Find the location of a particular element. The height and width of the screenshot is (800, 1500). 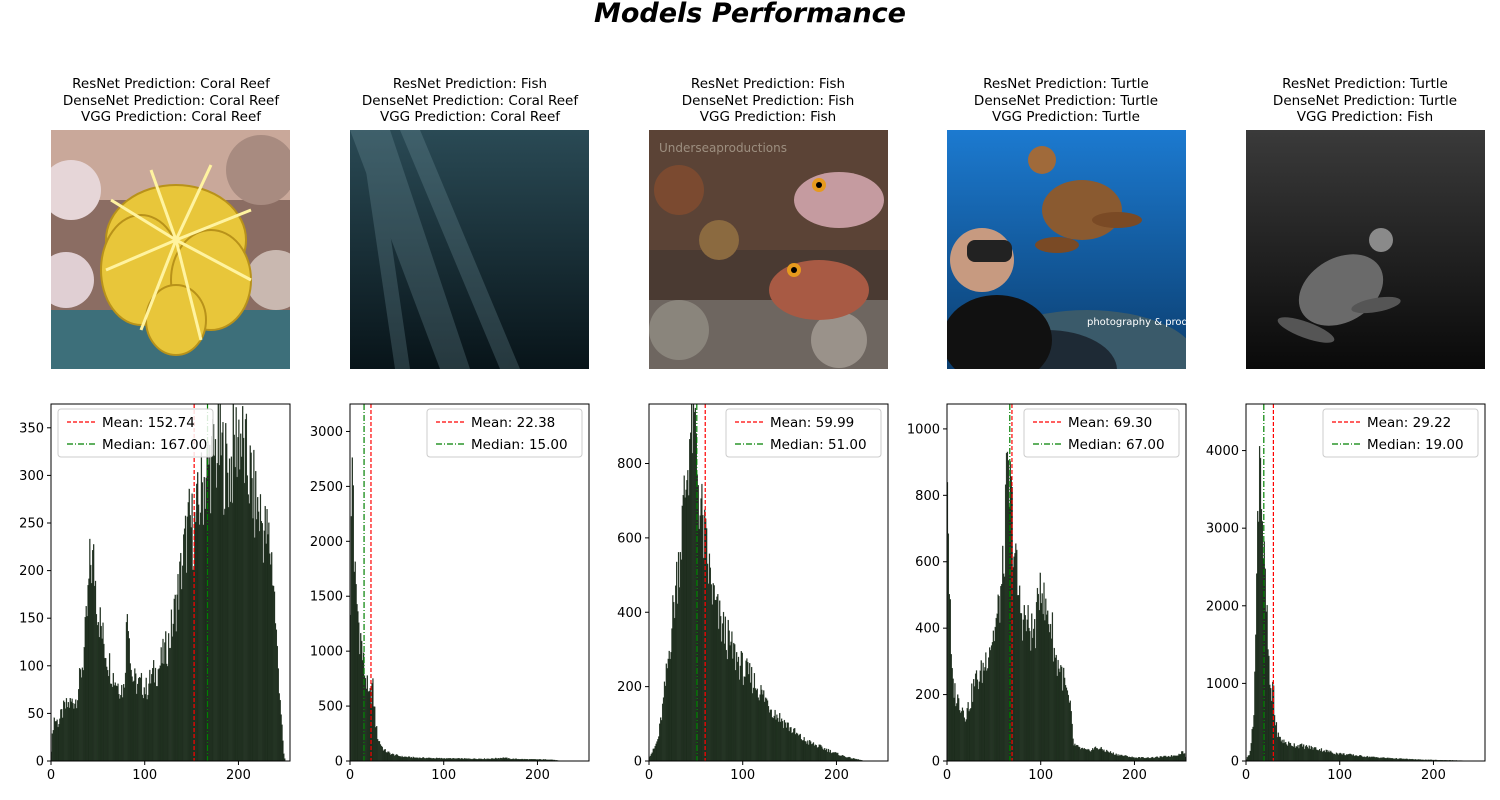

photo-dark-underwater is located at coordinates (469, 249).